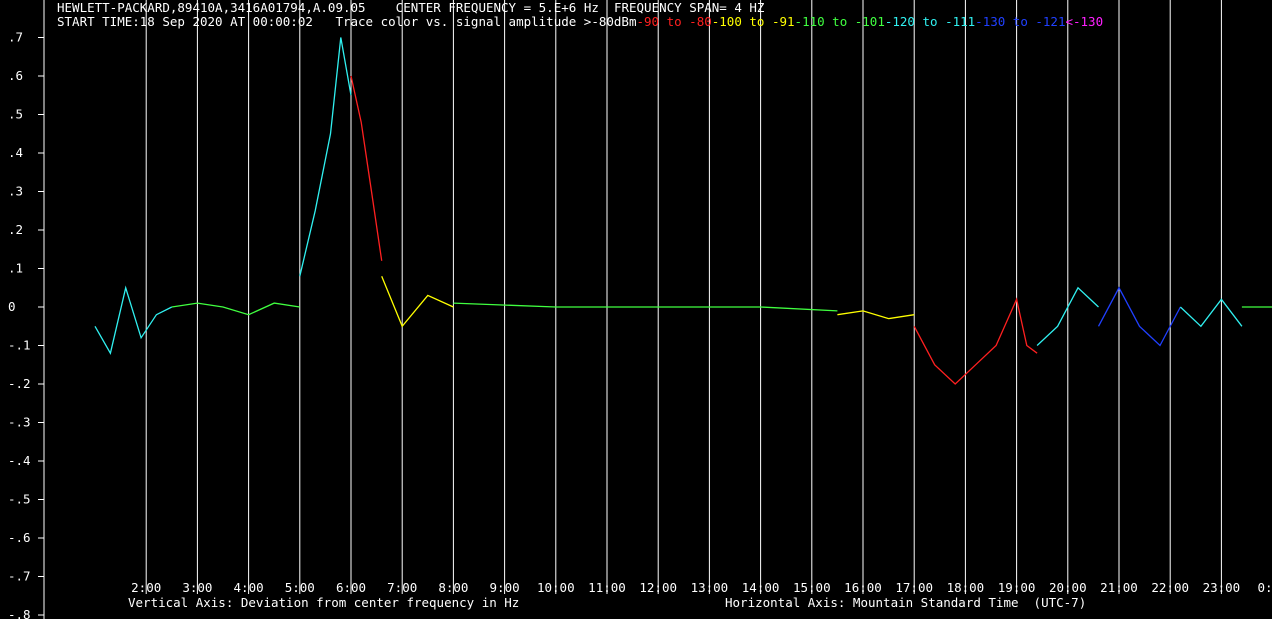  I want to click on y-tick-label: .7, so click(15, 37).